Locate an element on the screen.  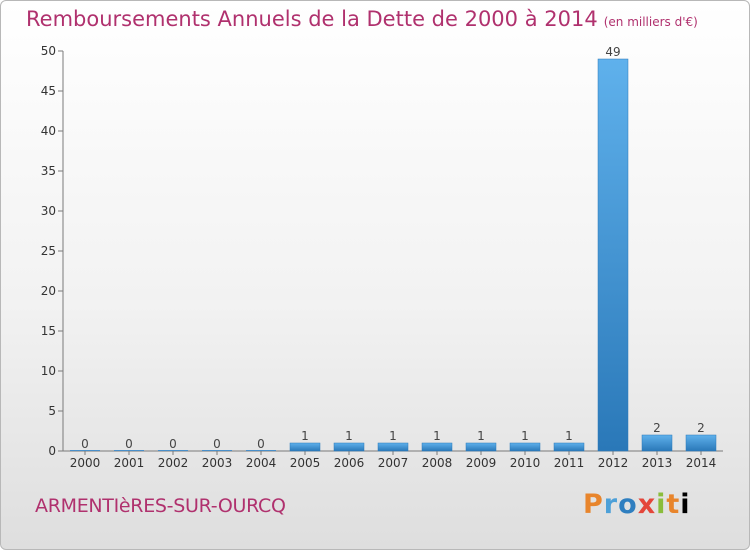
commune-name: ARMENTIèRES-SUR-OURCQ is located at coordinates (160, 506).